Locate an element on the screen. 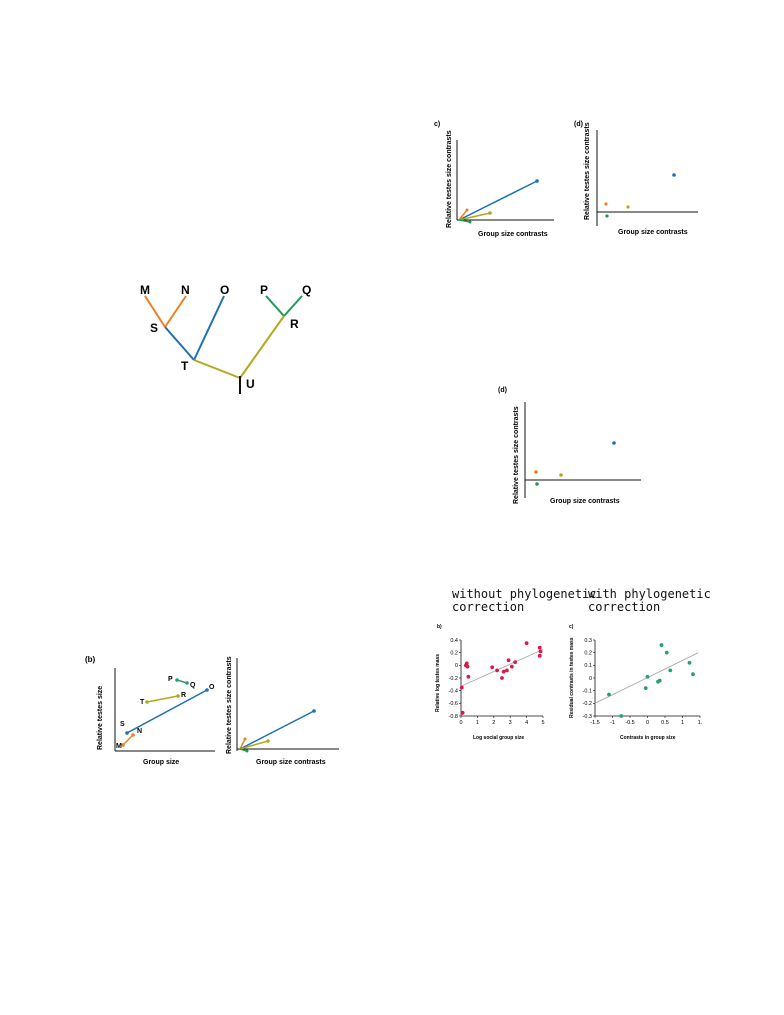  branch-t-u is located at coordinates (217, 369).